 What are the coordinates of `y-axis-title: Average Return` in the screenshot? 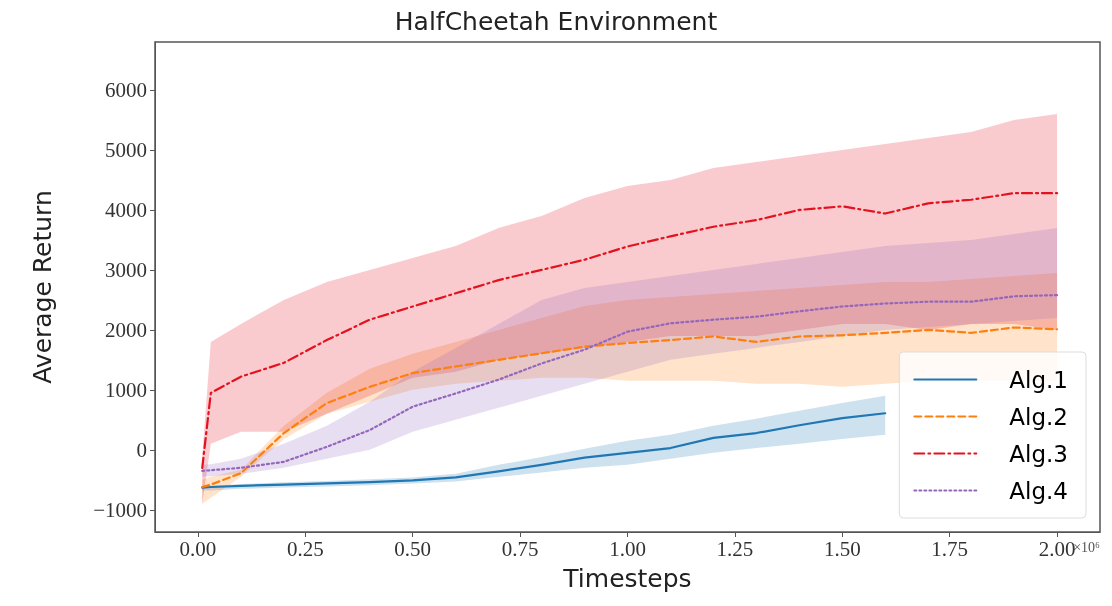 It's located at (42, 287).